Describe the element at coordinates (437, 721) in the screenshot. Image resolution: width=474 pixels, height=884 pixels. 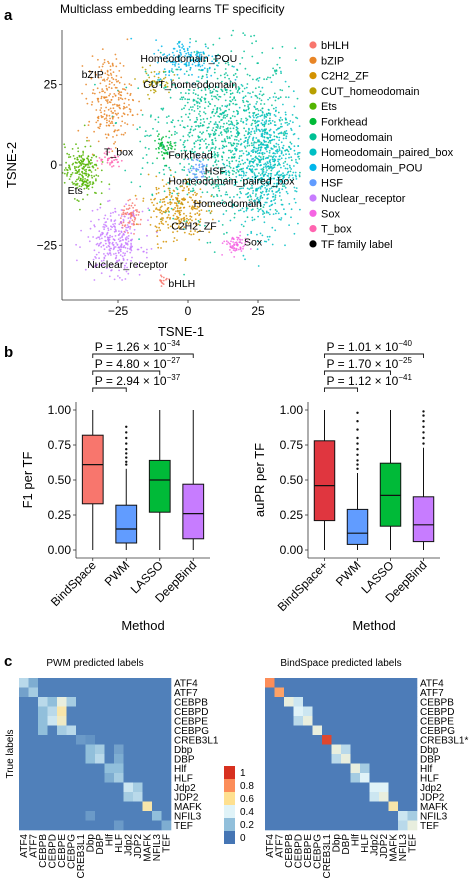
I see `row-label: CEBPE` at that location.